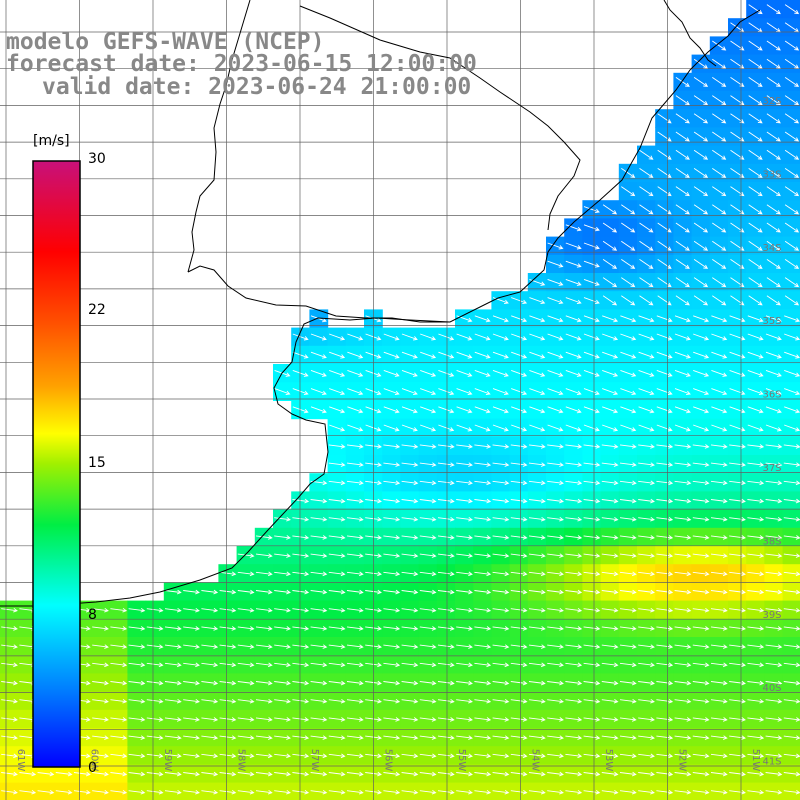 Image resolution: width=800 pixels, height=800 pixels. What do you see at coordinates (771, 688) in the screenshot?
I see `lat-label: 40S` at bounding box center [771, 688].